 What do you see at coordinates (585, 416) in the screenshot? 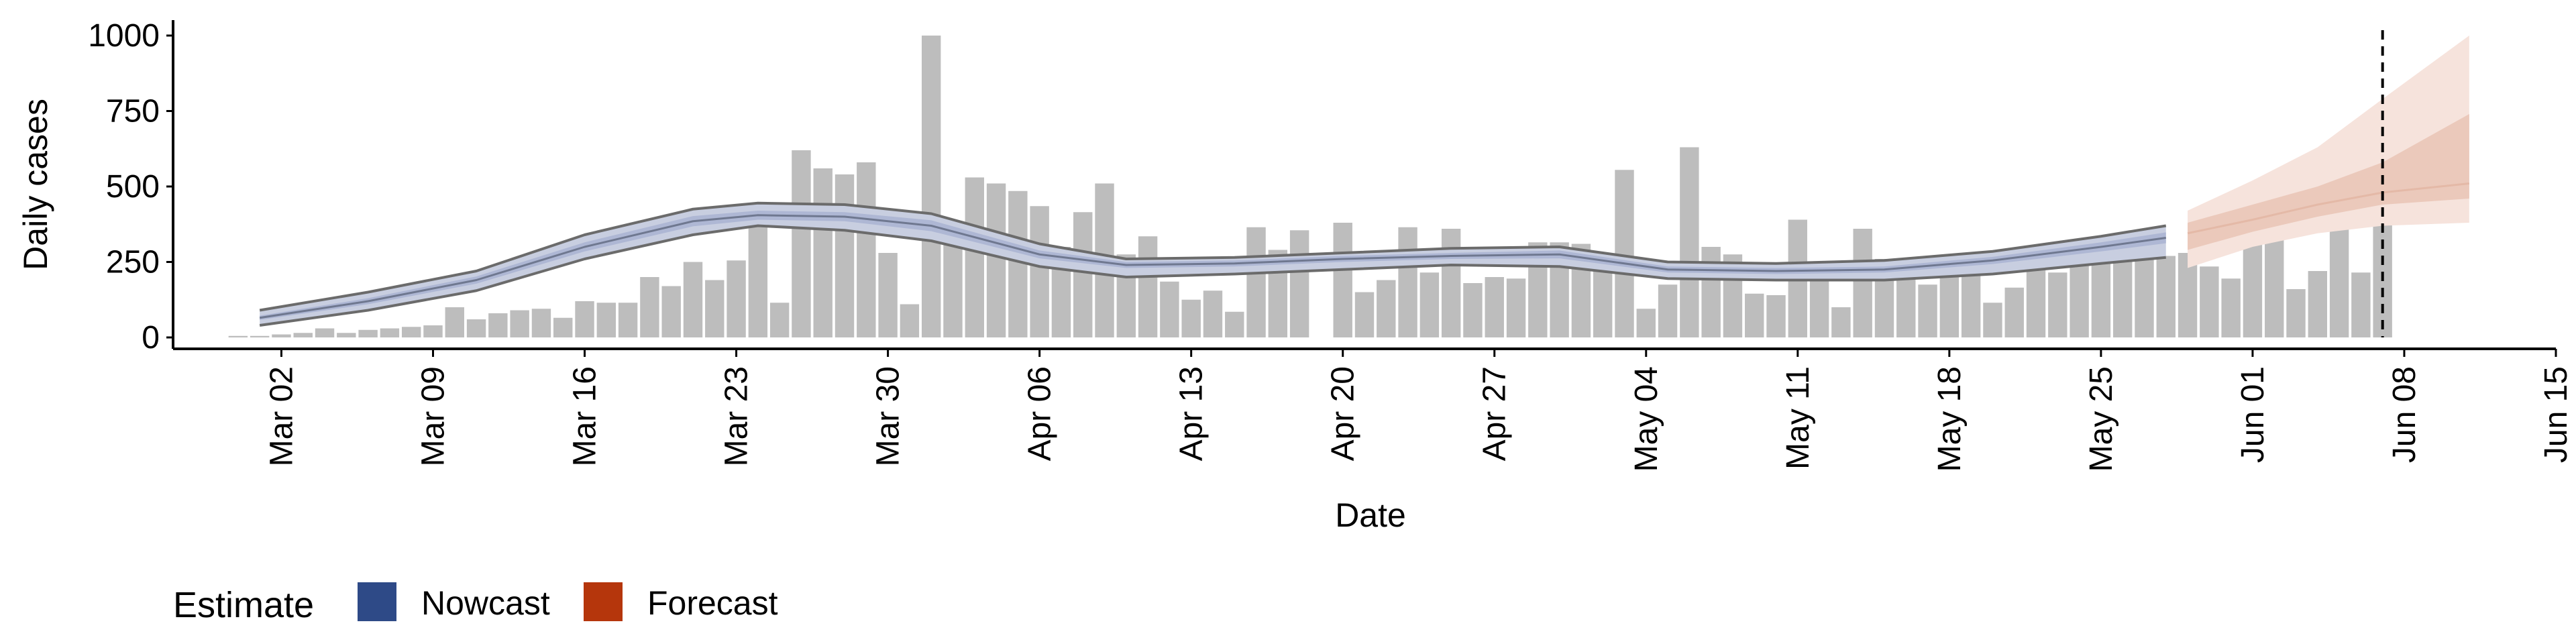
I see `x-tick-label: Mar 16` at bounding box center [585, 416].